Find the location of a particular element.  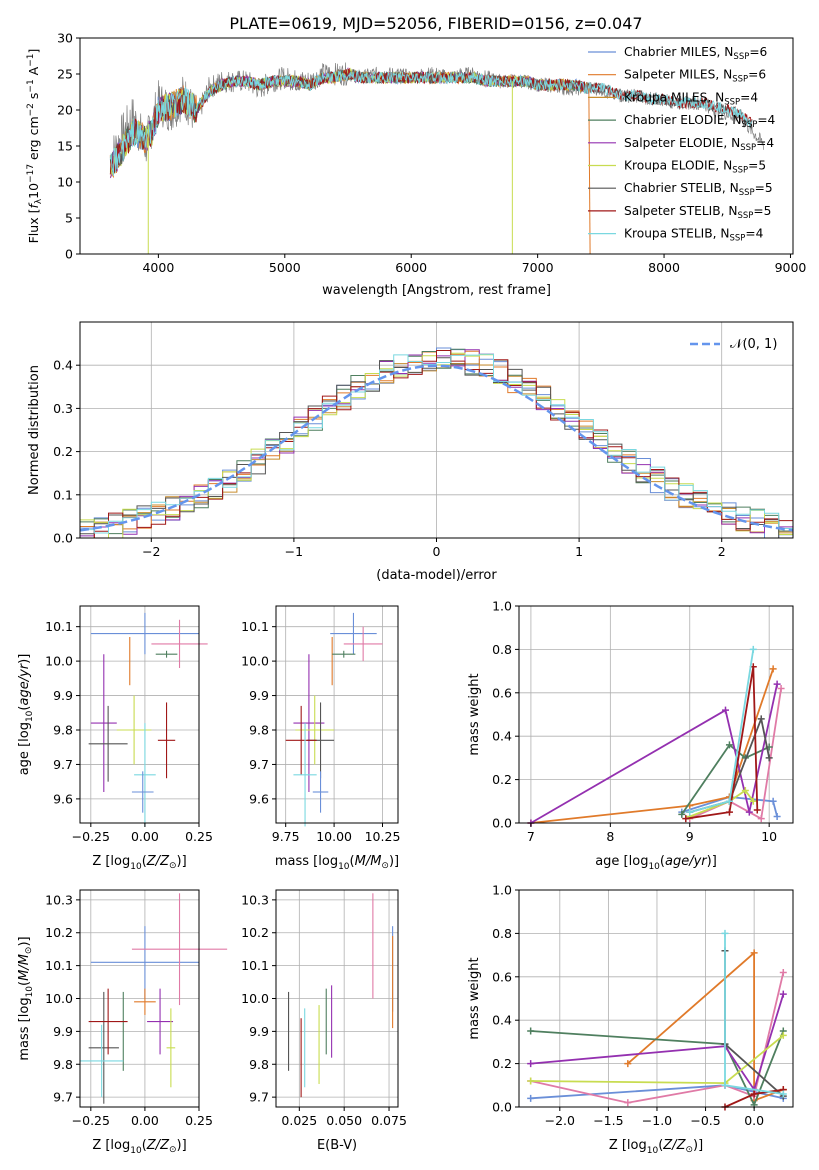

legend-entry: Salpeter MILES, NSSP=6 is located at coordinates (695, 76).